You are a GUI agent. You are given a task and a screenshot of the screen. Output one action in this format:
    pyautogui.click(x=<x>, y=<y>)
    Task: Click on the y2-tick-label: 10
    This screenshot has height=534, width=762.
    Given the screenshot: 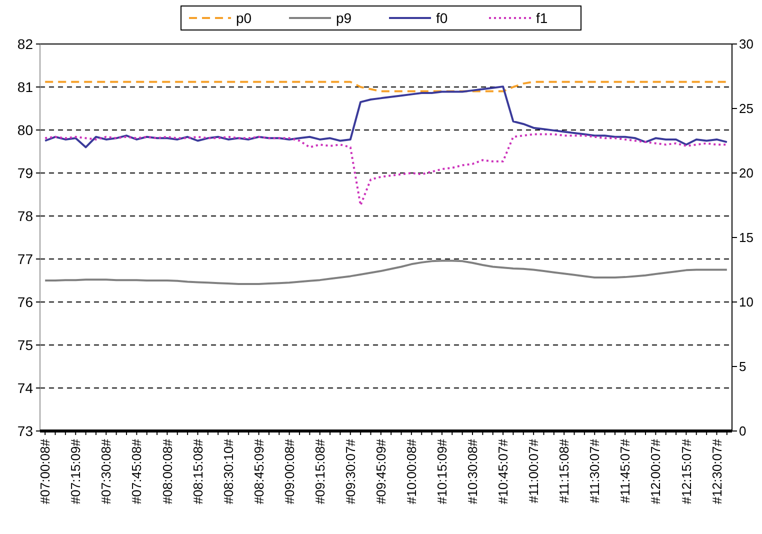 What is the action you would take?
    pyautogui.click(x=746, y=302)
    